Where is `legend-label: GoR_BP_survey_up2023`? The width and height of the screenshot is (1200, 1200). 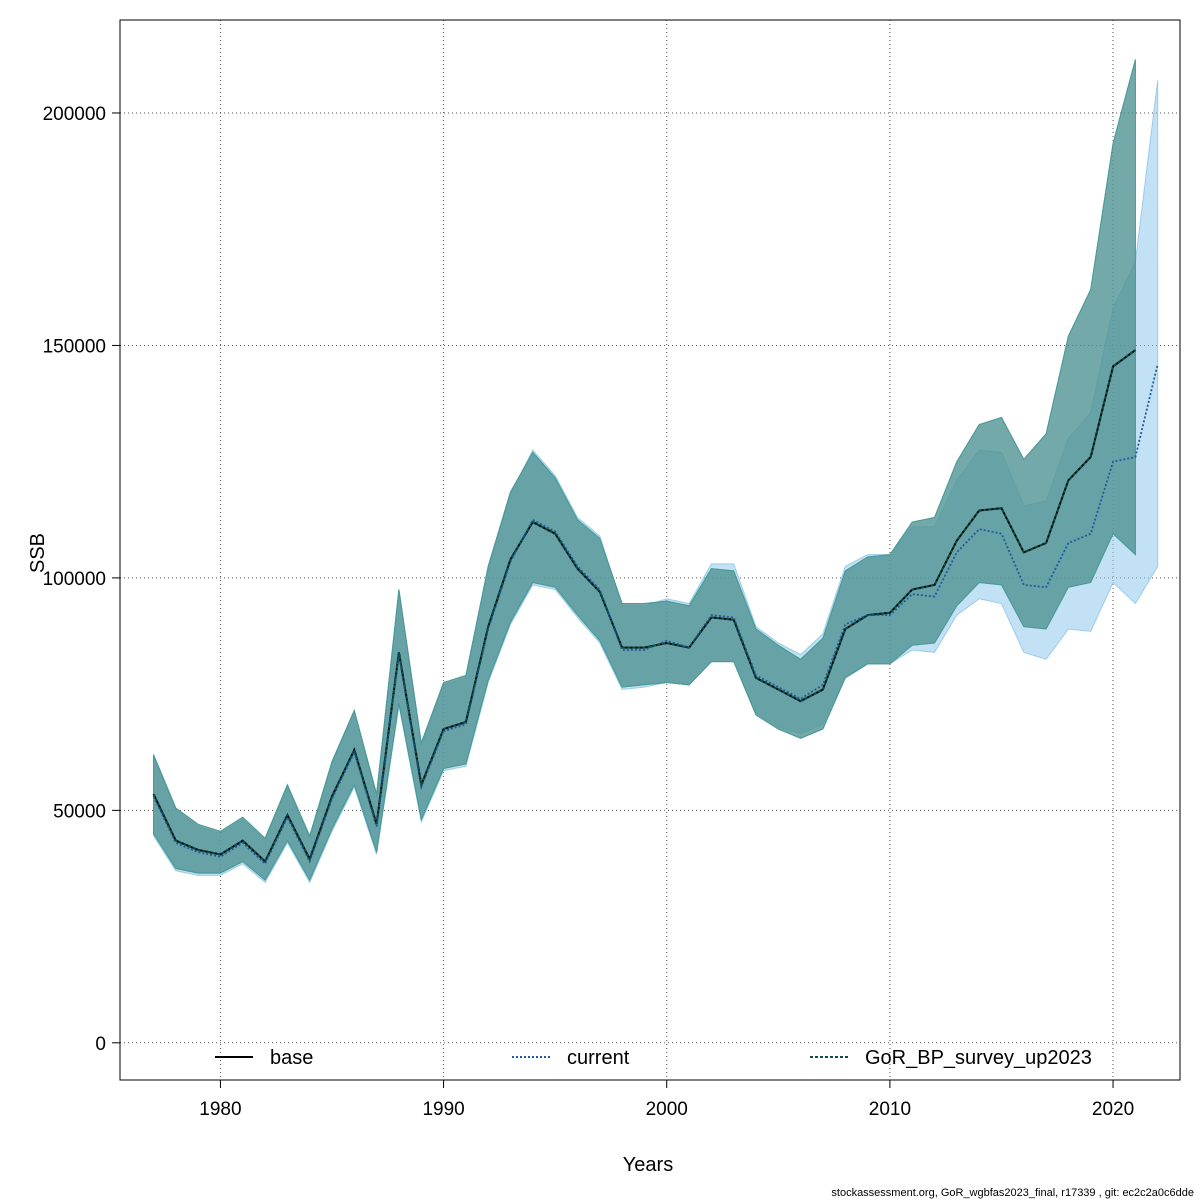
legend-label: GoR_BP_survey_up2023 is located at coordinates (978, 1058).